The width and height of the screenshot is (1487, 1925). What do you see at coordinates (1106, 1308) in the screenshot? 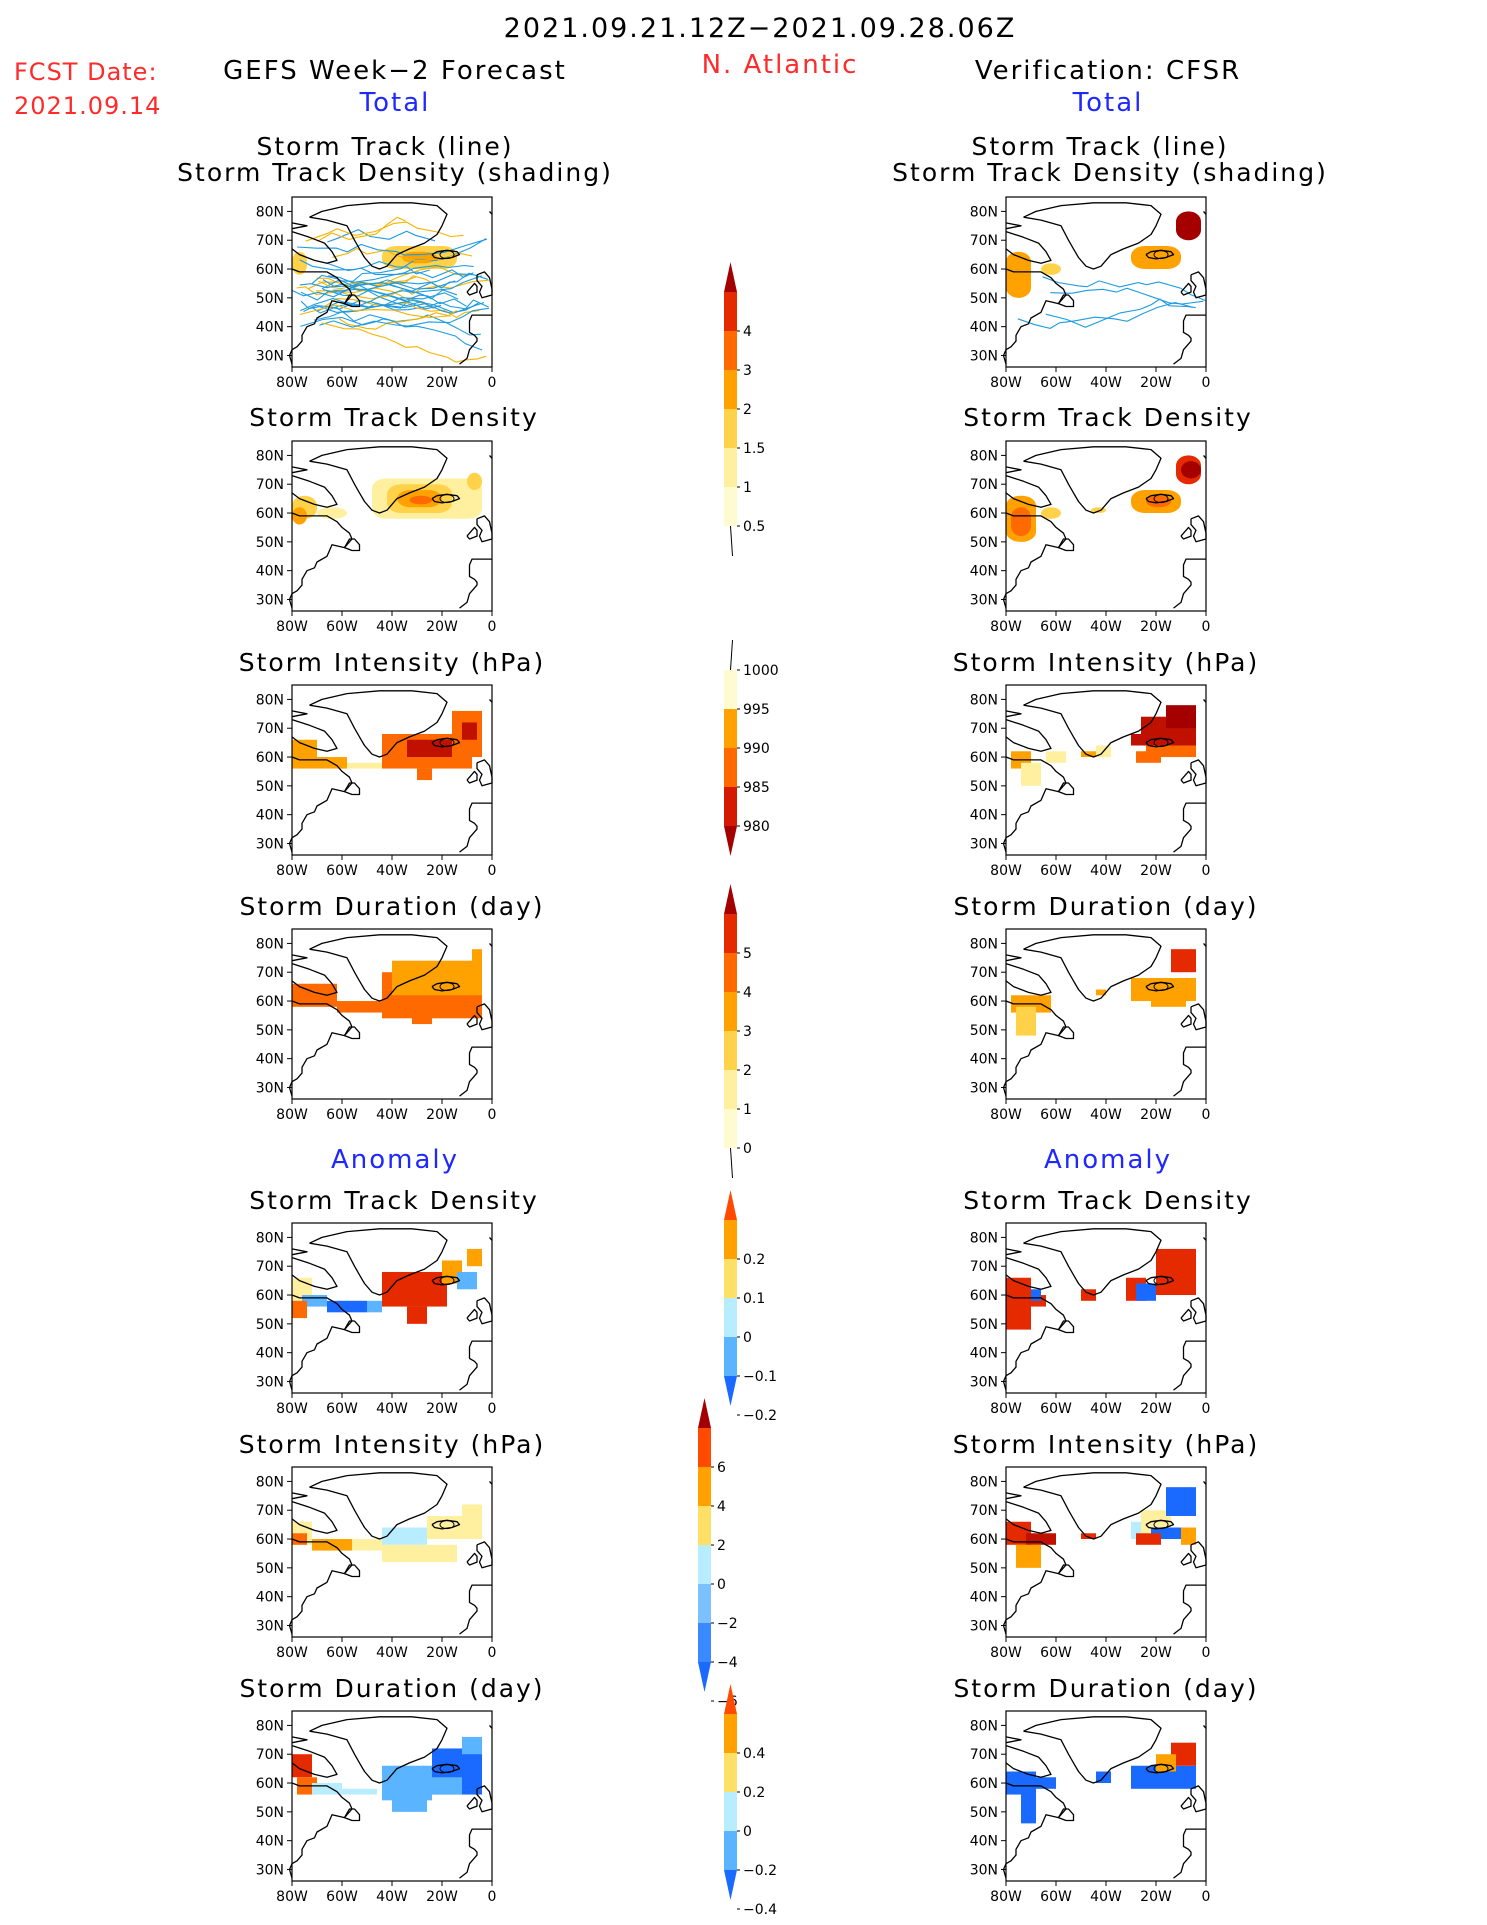
I see `map-frame` at bounding box center [1106, 1308].